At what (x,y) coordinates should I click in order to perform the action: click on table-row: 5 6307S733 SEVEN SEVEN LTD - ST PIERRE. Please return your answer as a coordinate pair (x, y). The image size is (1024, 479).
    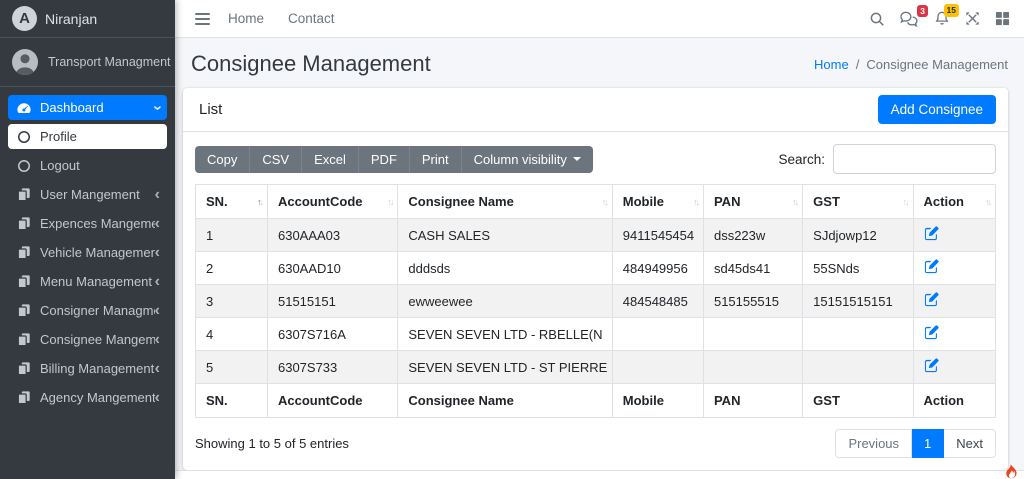
    Looking at the image, I should click on (596, 367).